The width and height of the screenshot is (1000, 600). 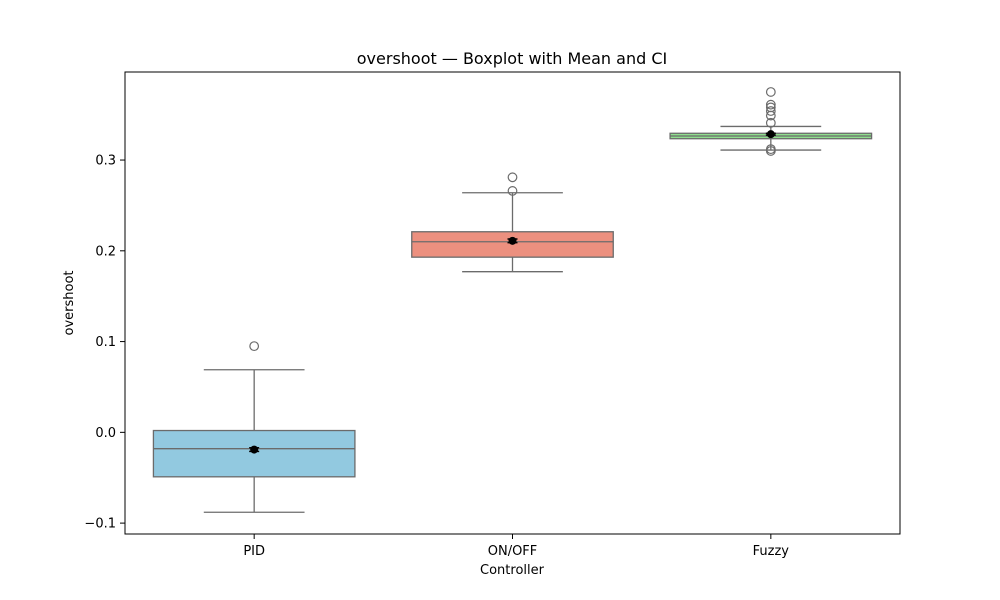 I want to click on y-tick-label: 0.1, so click(x=105, y=342).